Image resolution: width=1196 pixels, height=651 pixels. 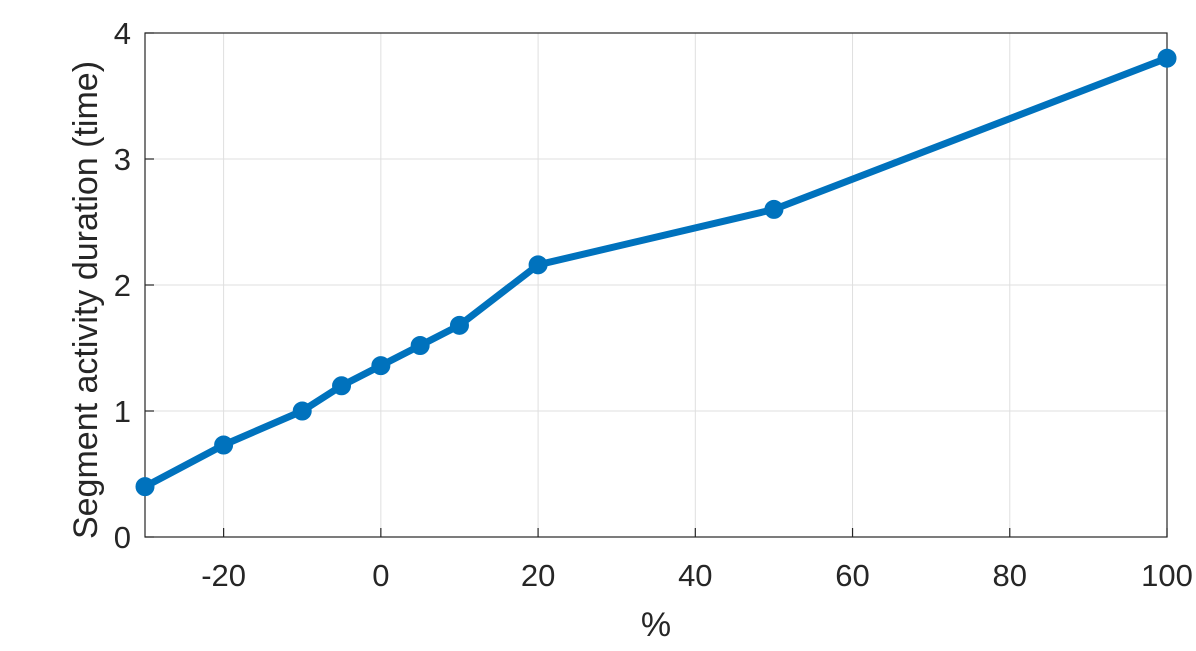 What do you see at coordinates (122, 411) in the screenshot?
I see `y-tick-label: 1` at bounding box center [122, 411].